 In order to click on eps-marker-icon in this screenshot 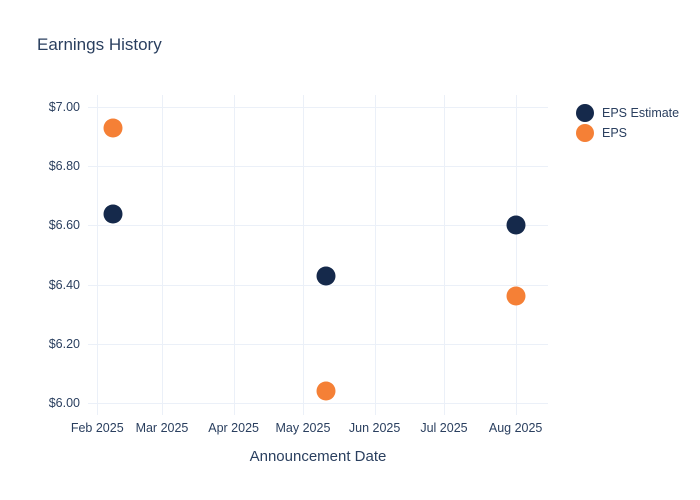, I will do `click(585, 133)`.